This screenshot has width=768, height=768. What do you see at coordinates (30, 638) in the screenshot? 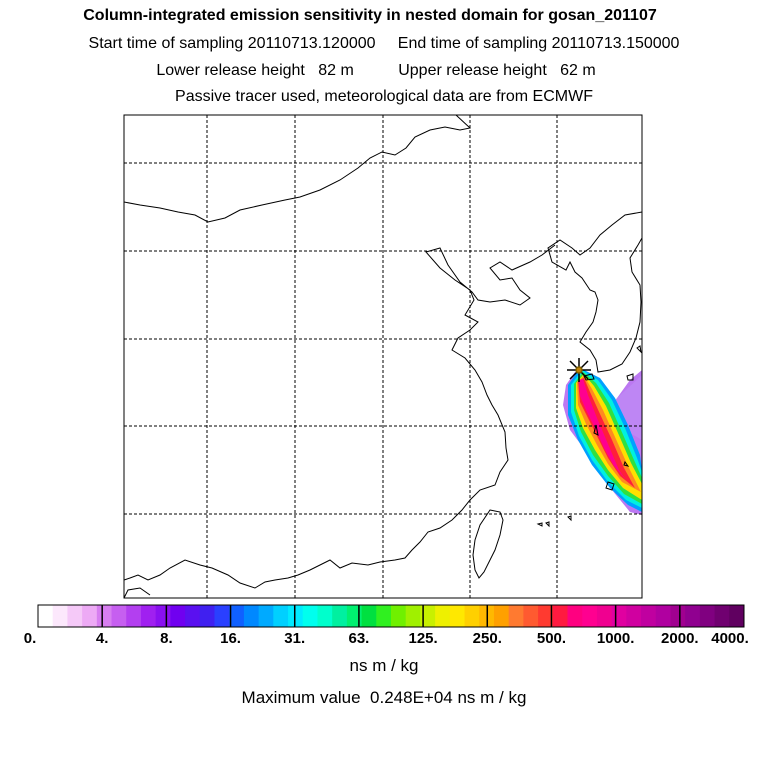
I see `colorbar-tick-label: 0.` at bounding box center [30, 638].